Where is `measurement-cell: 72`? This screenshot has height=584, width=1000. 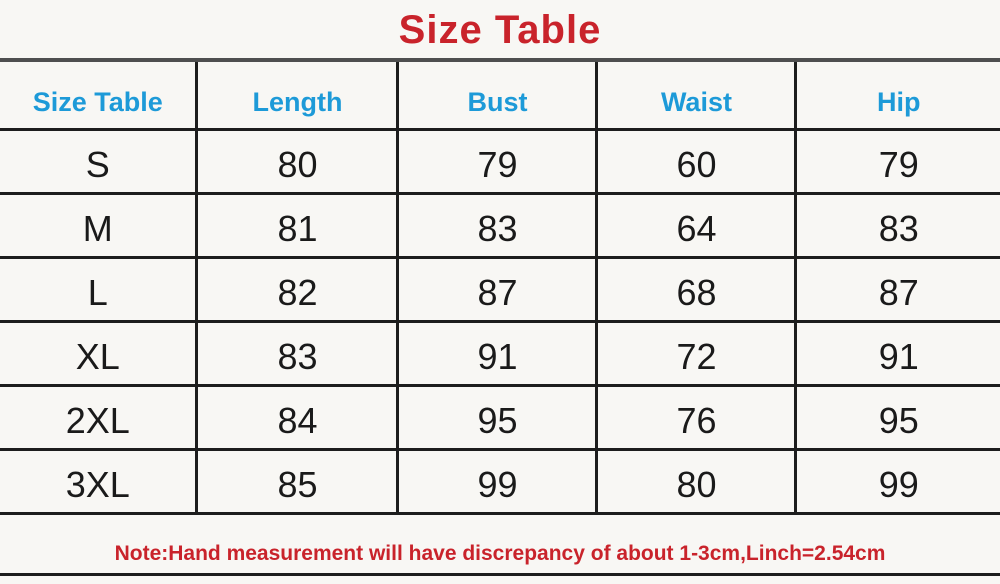 measurement-cell: 72 is located at coordinates (696, 353).